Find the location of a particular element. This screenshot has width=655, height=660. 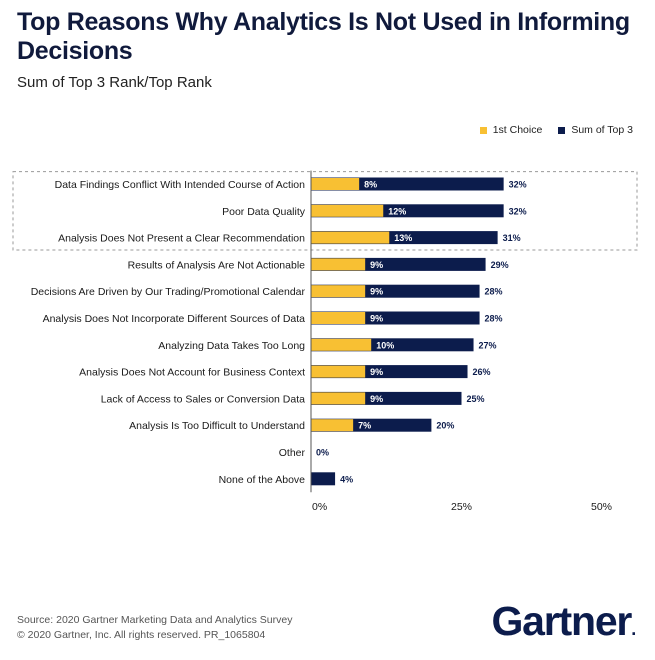

category-label: None of the Above is located at coordinates (262, 480).